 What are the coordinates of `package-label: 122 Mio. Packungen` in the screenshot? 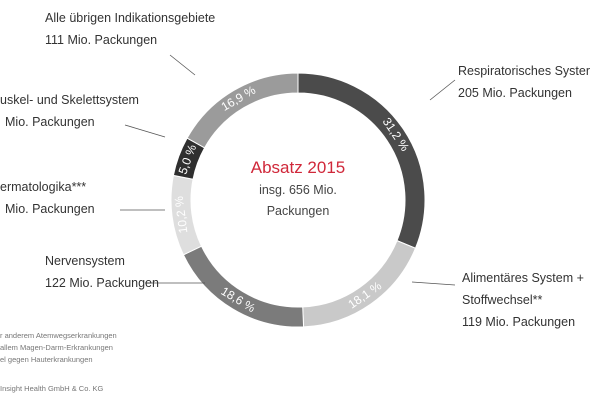 It's located at (102, 283).